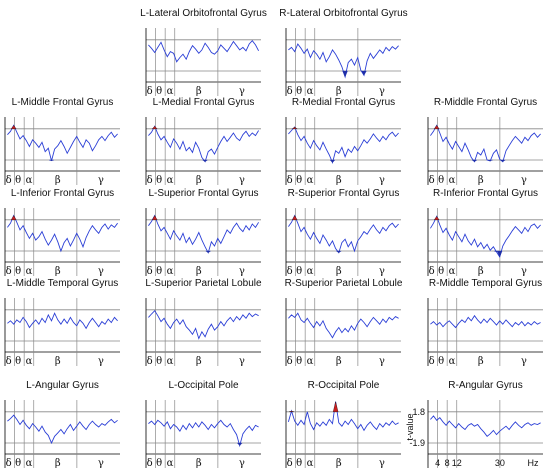 Image resolution: width=550 pixels, height=469 pixels. What do you see at coordinates (62, 322) in the screenshot?
I see `panel-l-mid-tg: L-Middle Temporal Gyrus δ θ α β γ` at bounding box center [62, 322].